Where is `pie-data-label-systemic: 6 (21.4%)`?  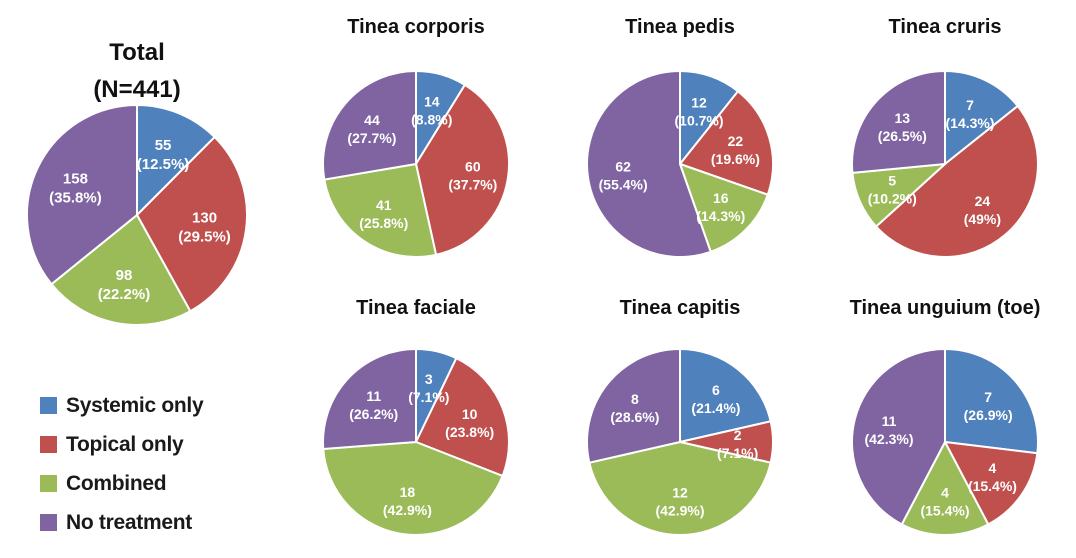
pie-data-label-systemic: 6 (21.4%) is located at coordinates (715, 399).